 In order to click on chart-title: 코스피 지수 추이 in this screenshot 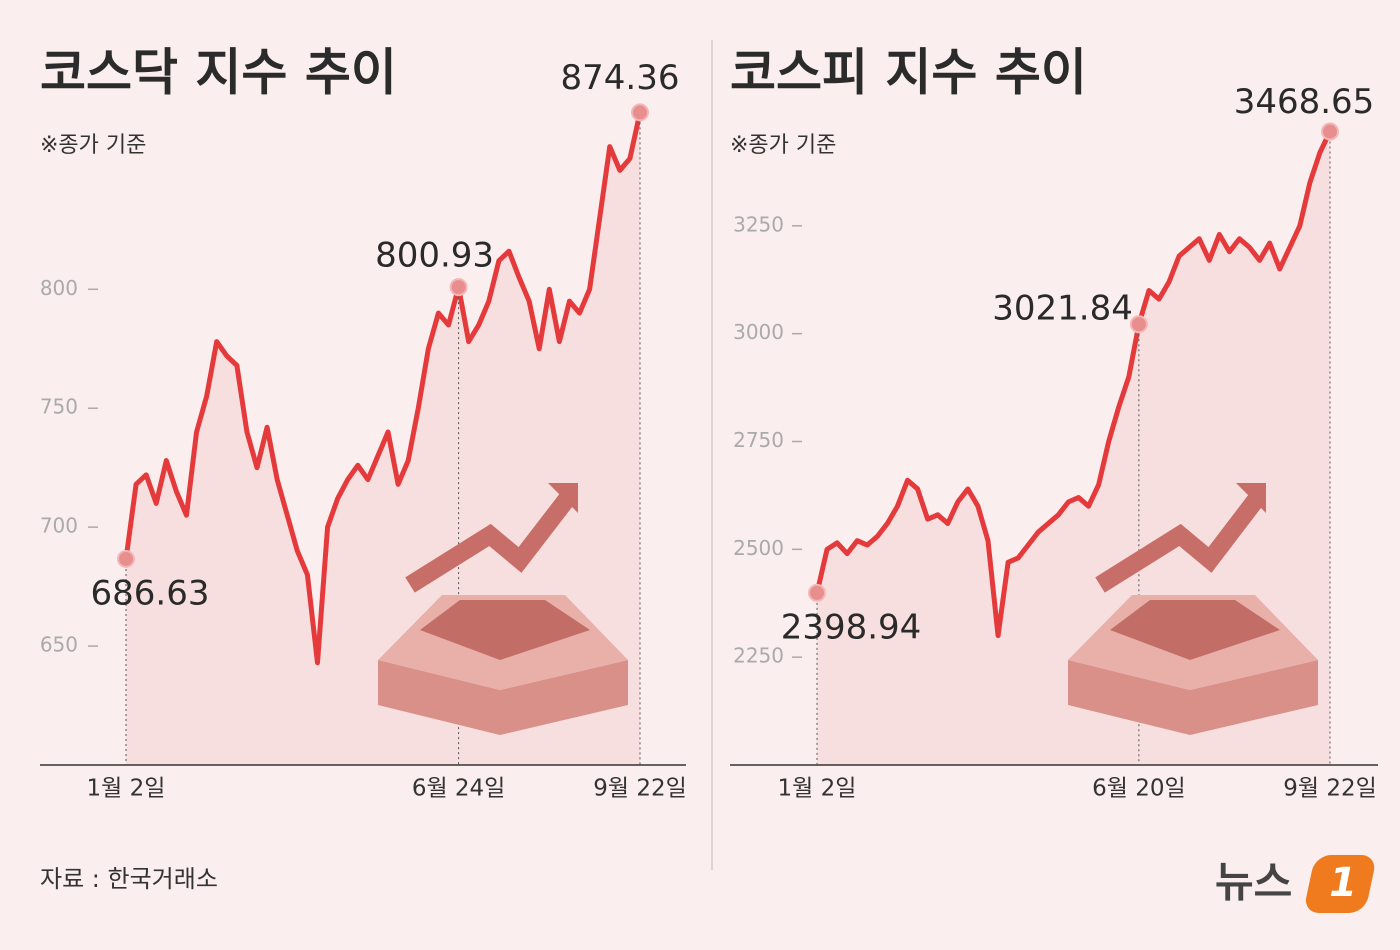, I will do `click(908, 73)`.